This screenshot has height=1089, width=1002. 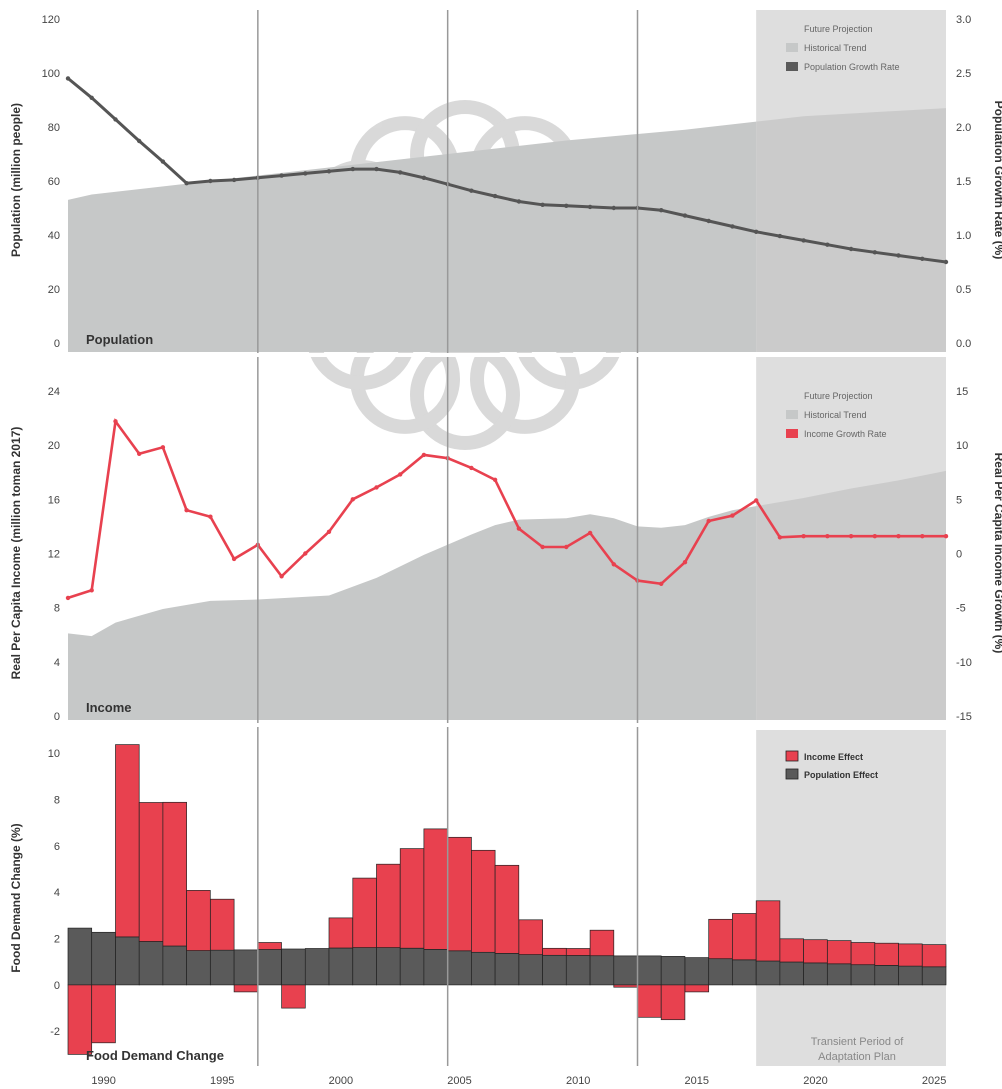 What do you see at coordinates (815, 1081) in the screenshot?
I see `x-tick-label: 2020` at bounding box center [815, 1081].